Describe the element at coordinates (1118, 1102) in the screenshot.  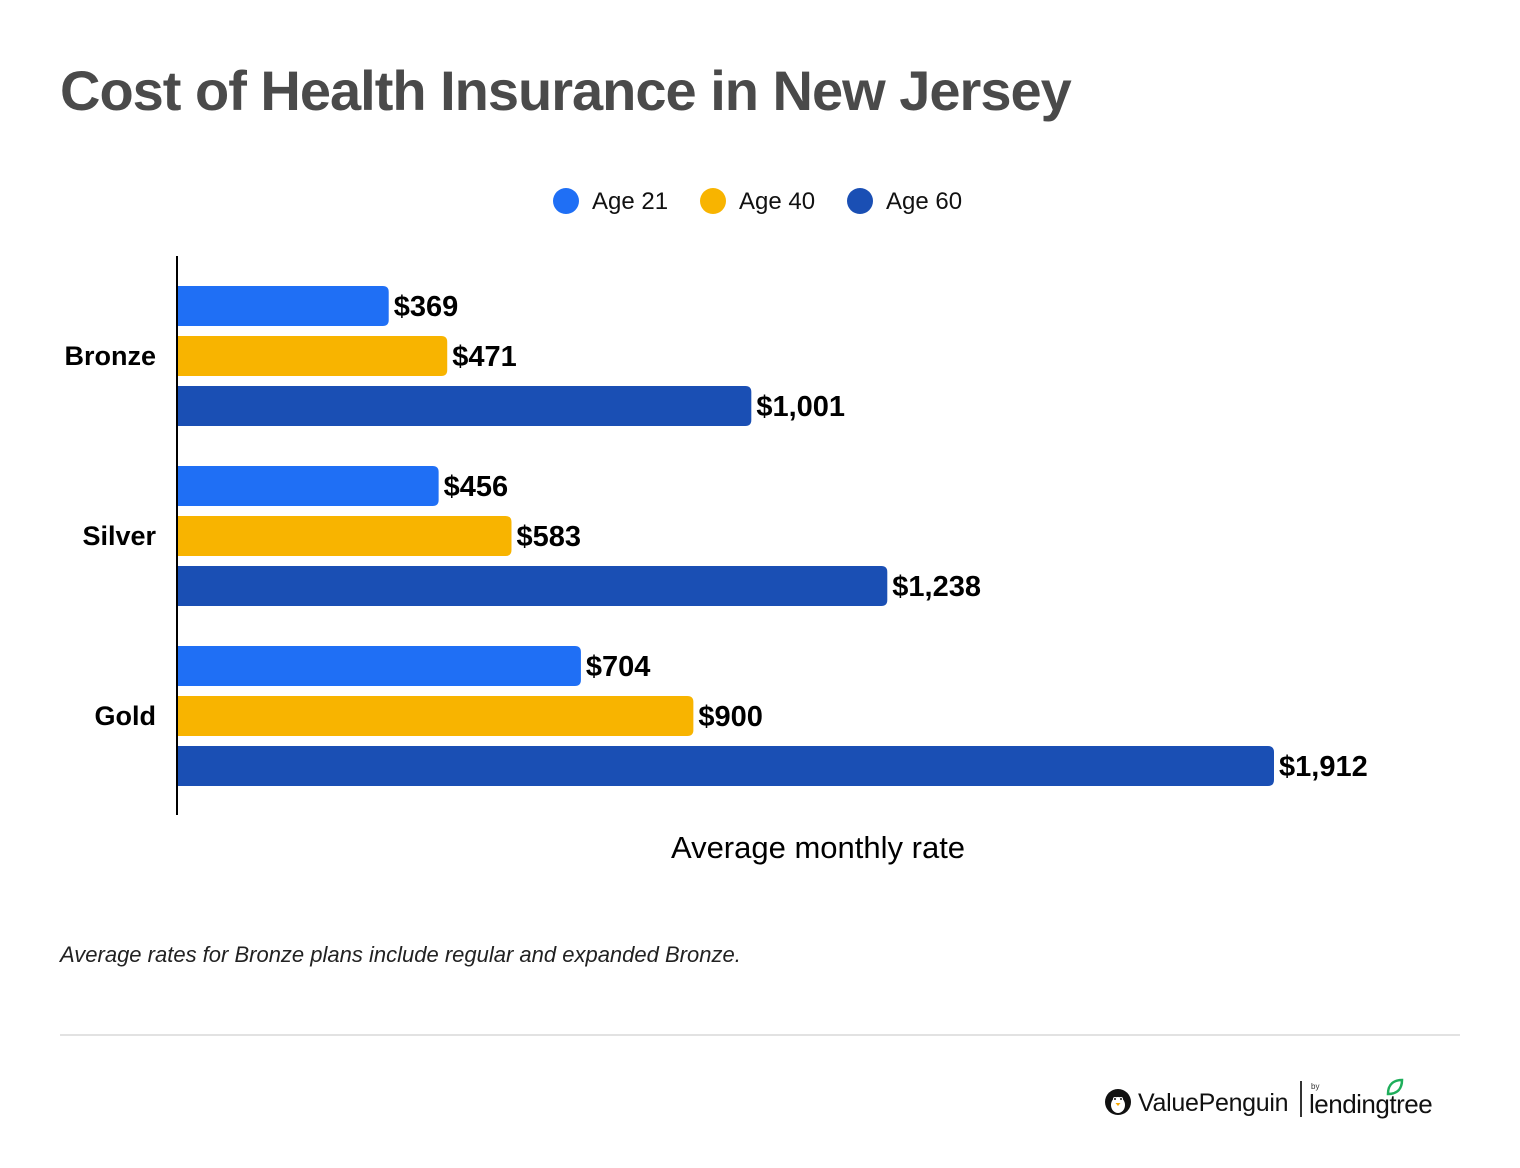
I see `penguin-icon` at that location.